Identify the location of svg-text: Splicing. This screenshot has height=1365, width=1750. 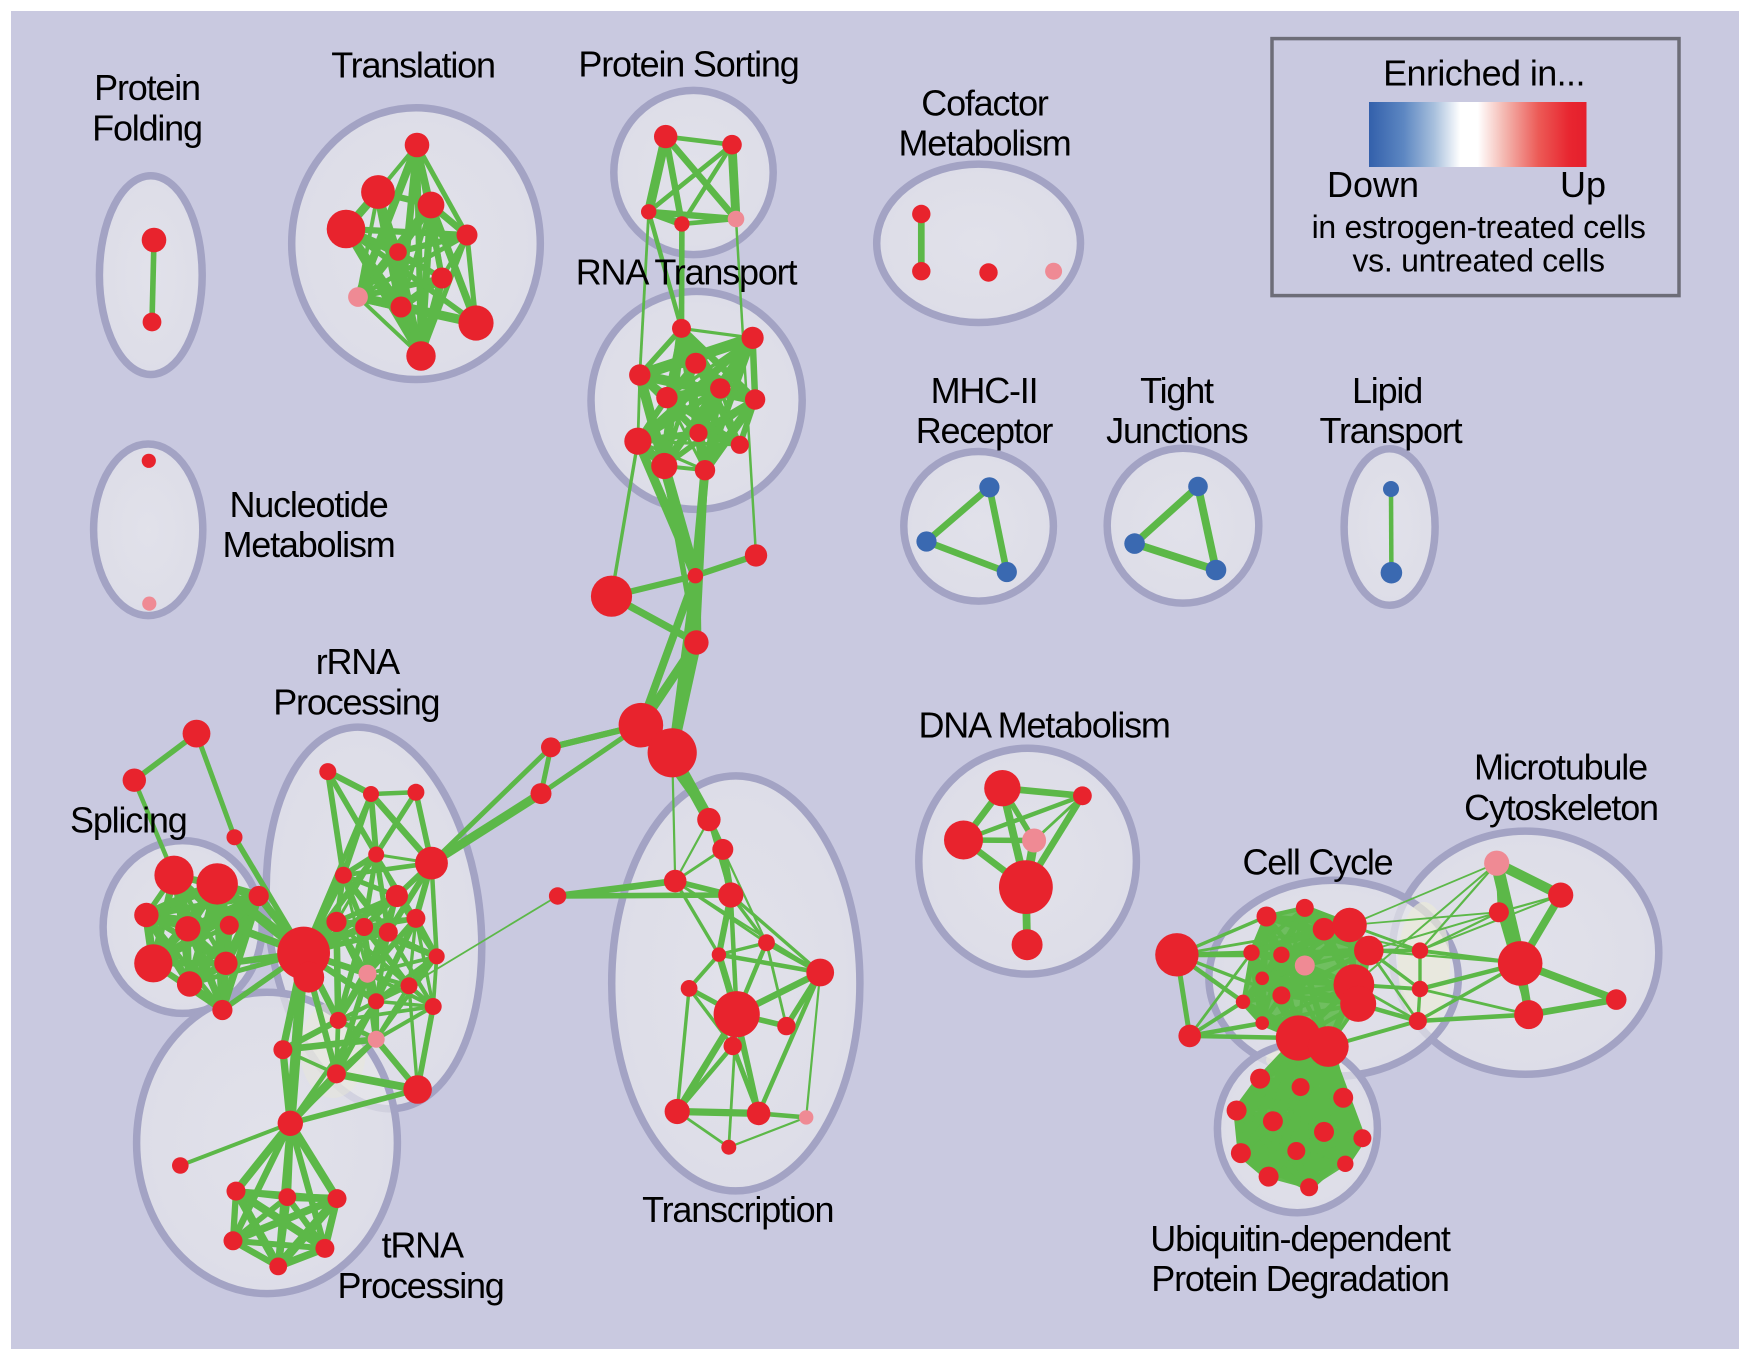
(128, 820).